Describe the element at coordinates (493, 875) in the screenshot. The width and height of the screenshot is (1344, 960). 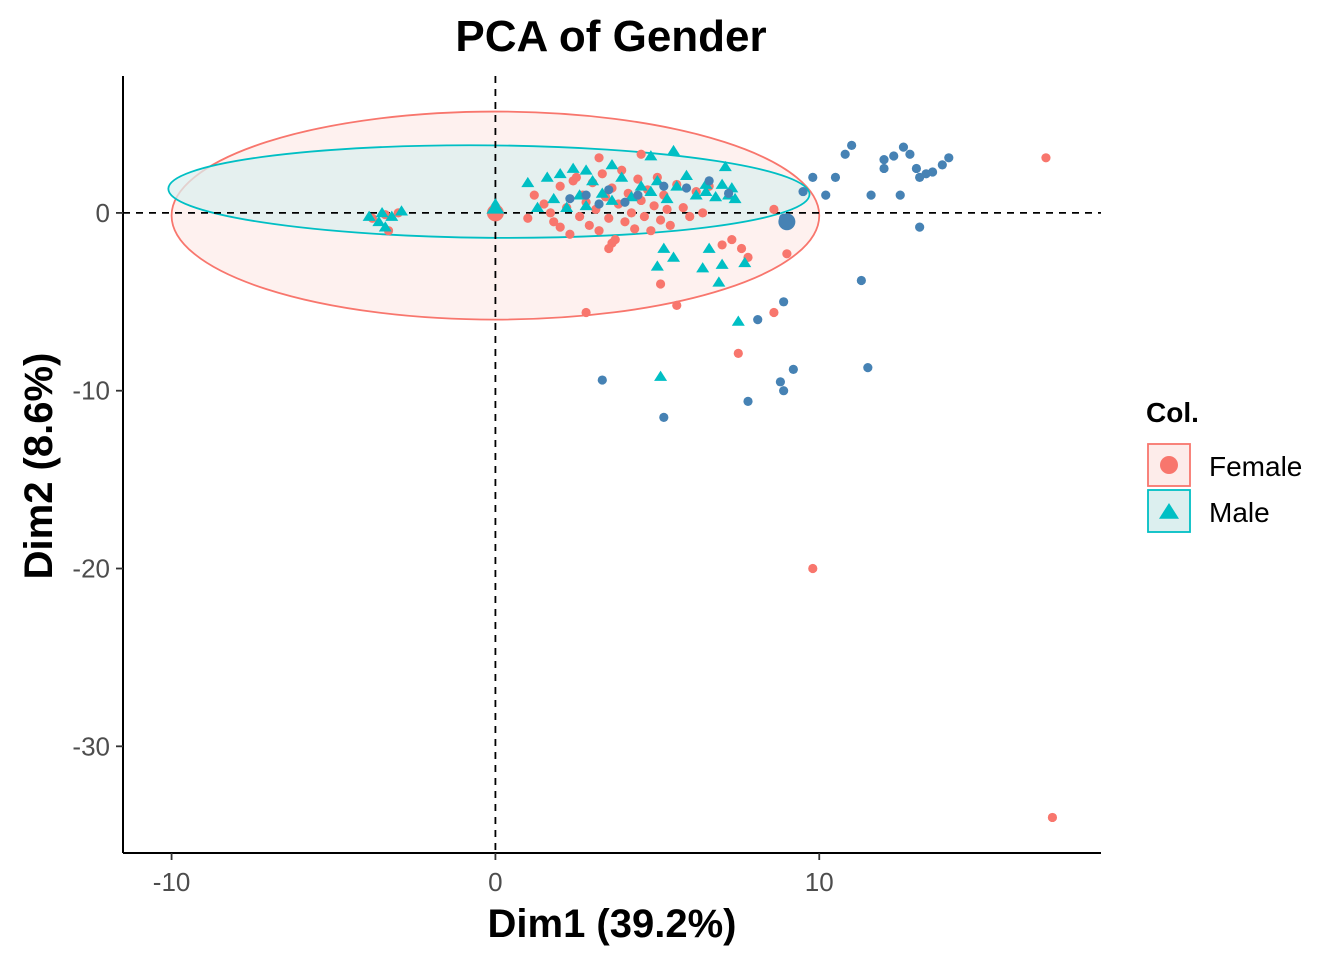
I see `x-axis-ticks: -10 0 10` at that location.